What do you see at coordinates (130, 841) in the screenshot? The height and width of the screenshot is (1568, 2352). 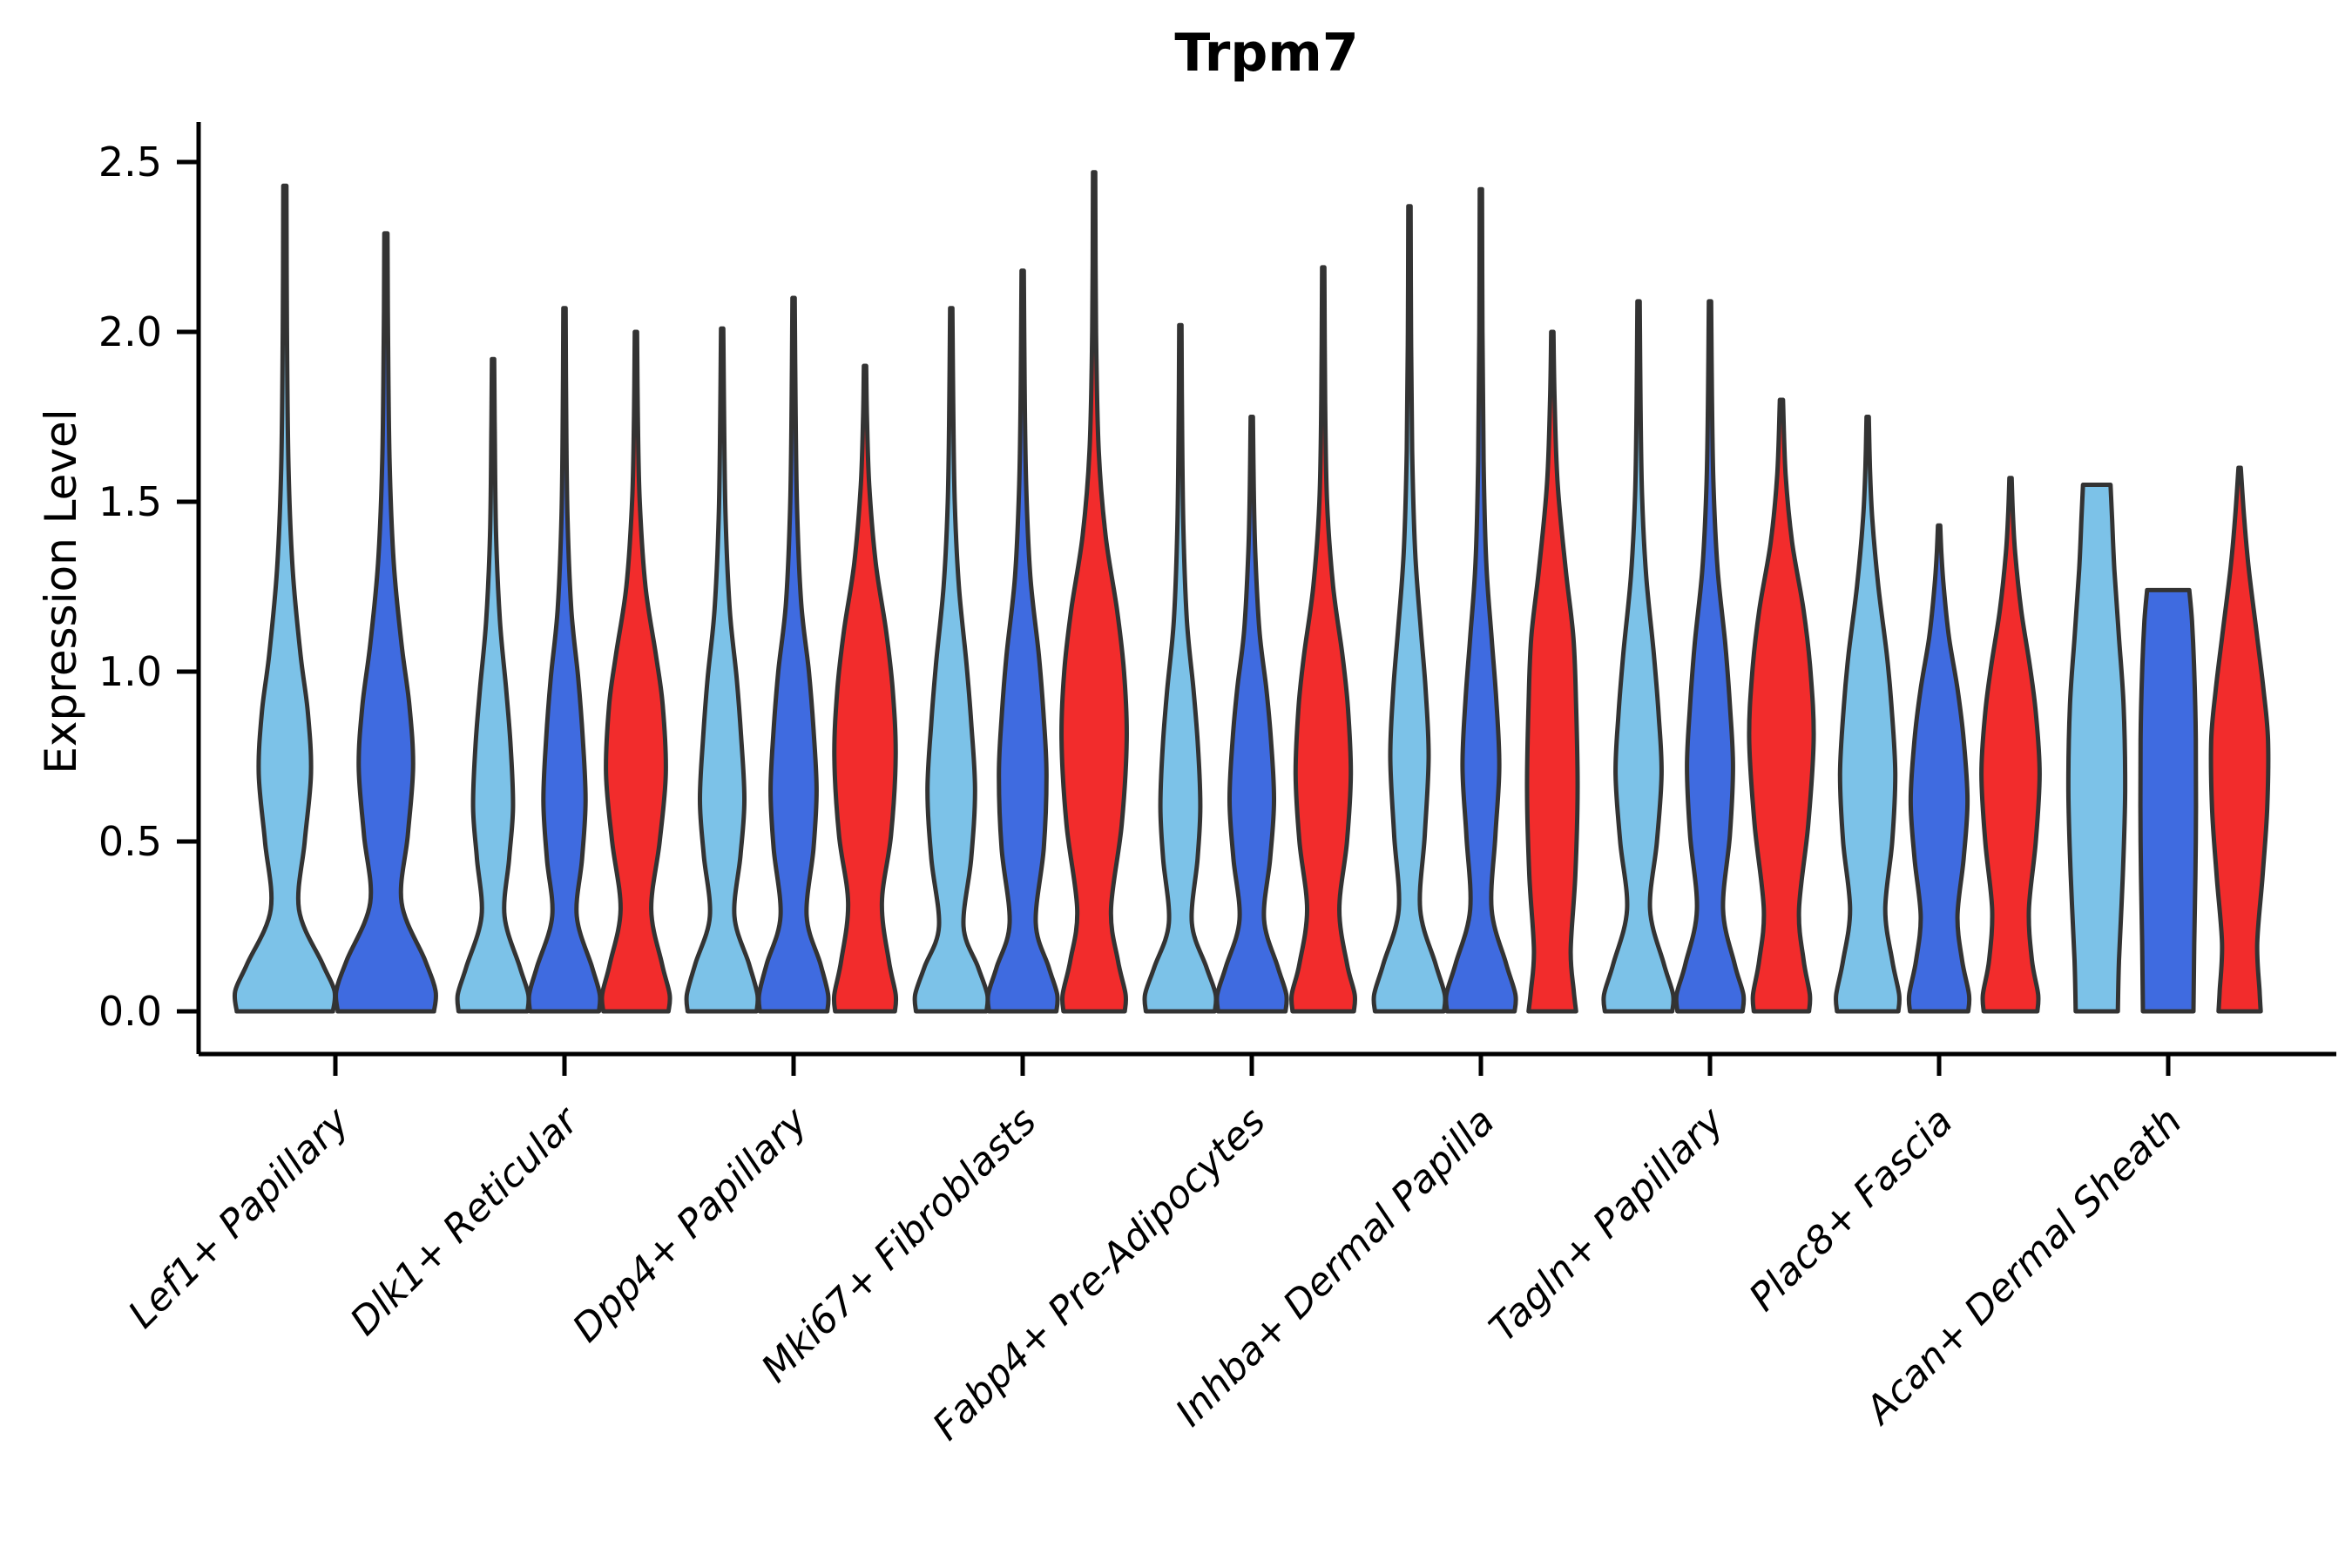 I see `y-tick-label: 0.5` at bounding box center [130, 841].